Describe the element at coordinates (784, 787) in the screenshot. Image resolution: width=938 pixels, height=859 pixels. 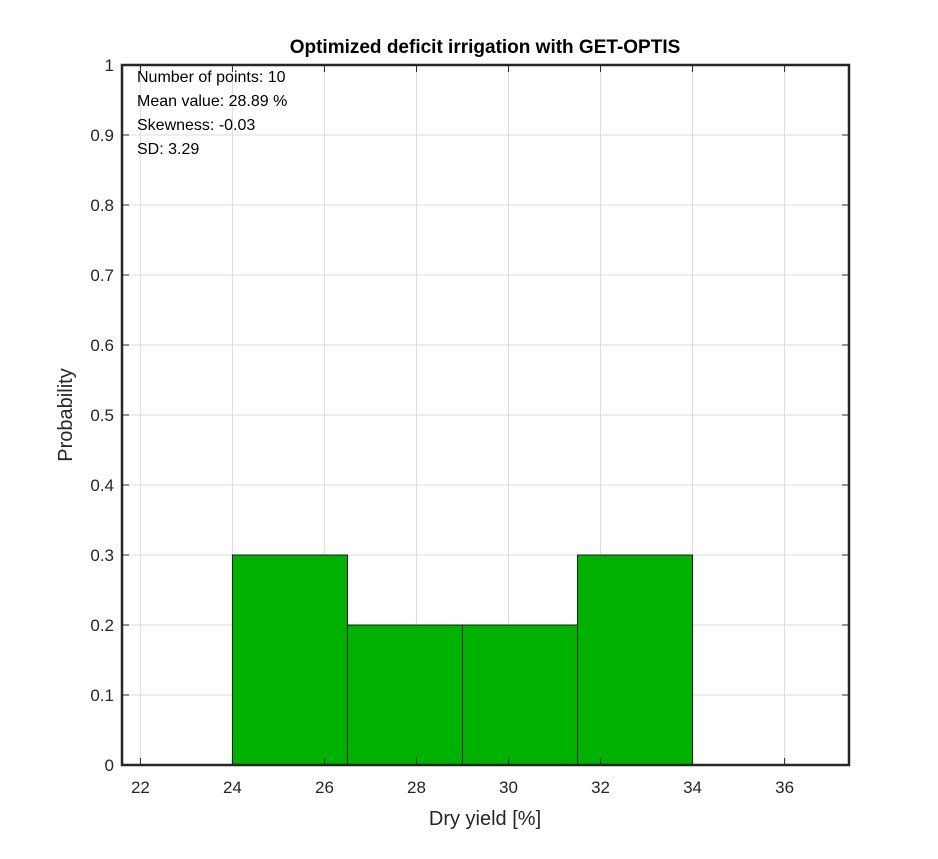
I see `x-tick-label: 36` at that location.